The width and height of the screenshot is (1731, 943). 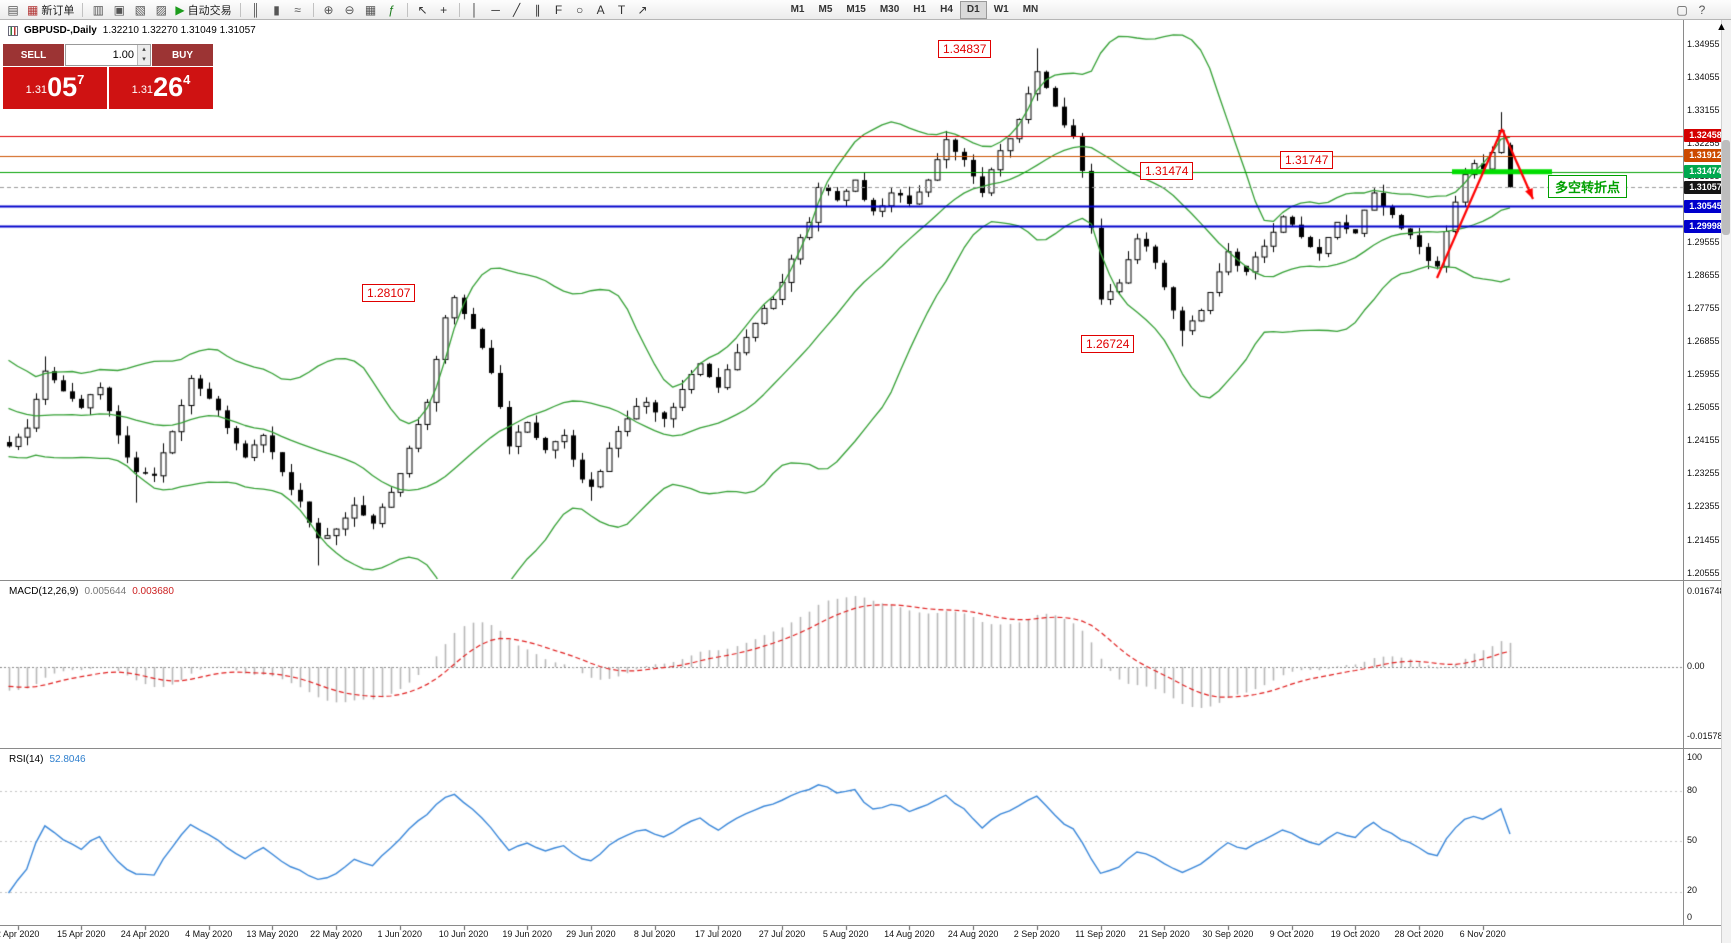 What do you see at coordinates (36, 90) in the screenshot?
I see `bid-prefix: 1.31` at bounding box center [36, 90].